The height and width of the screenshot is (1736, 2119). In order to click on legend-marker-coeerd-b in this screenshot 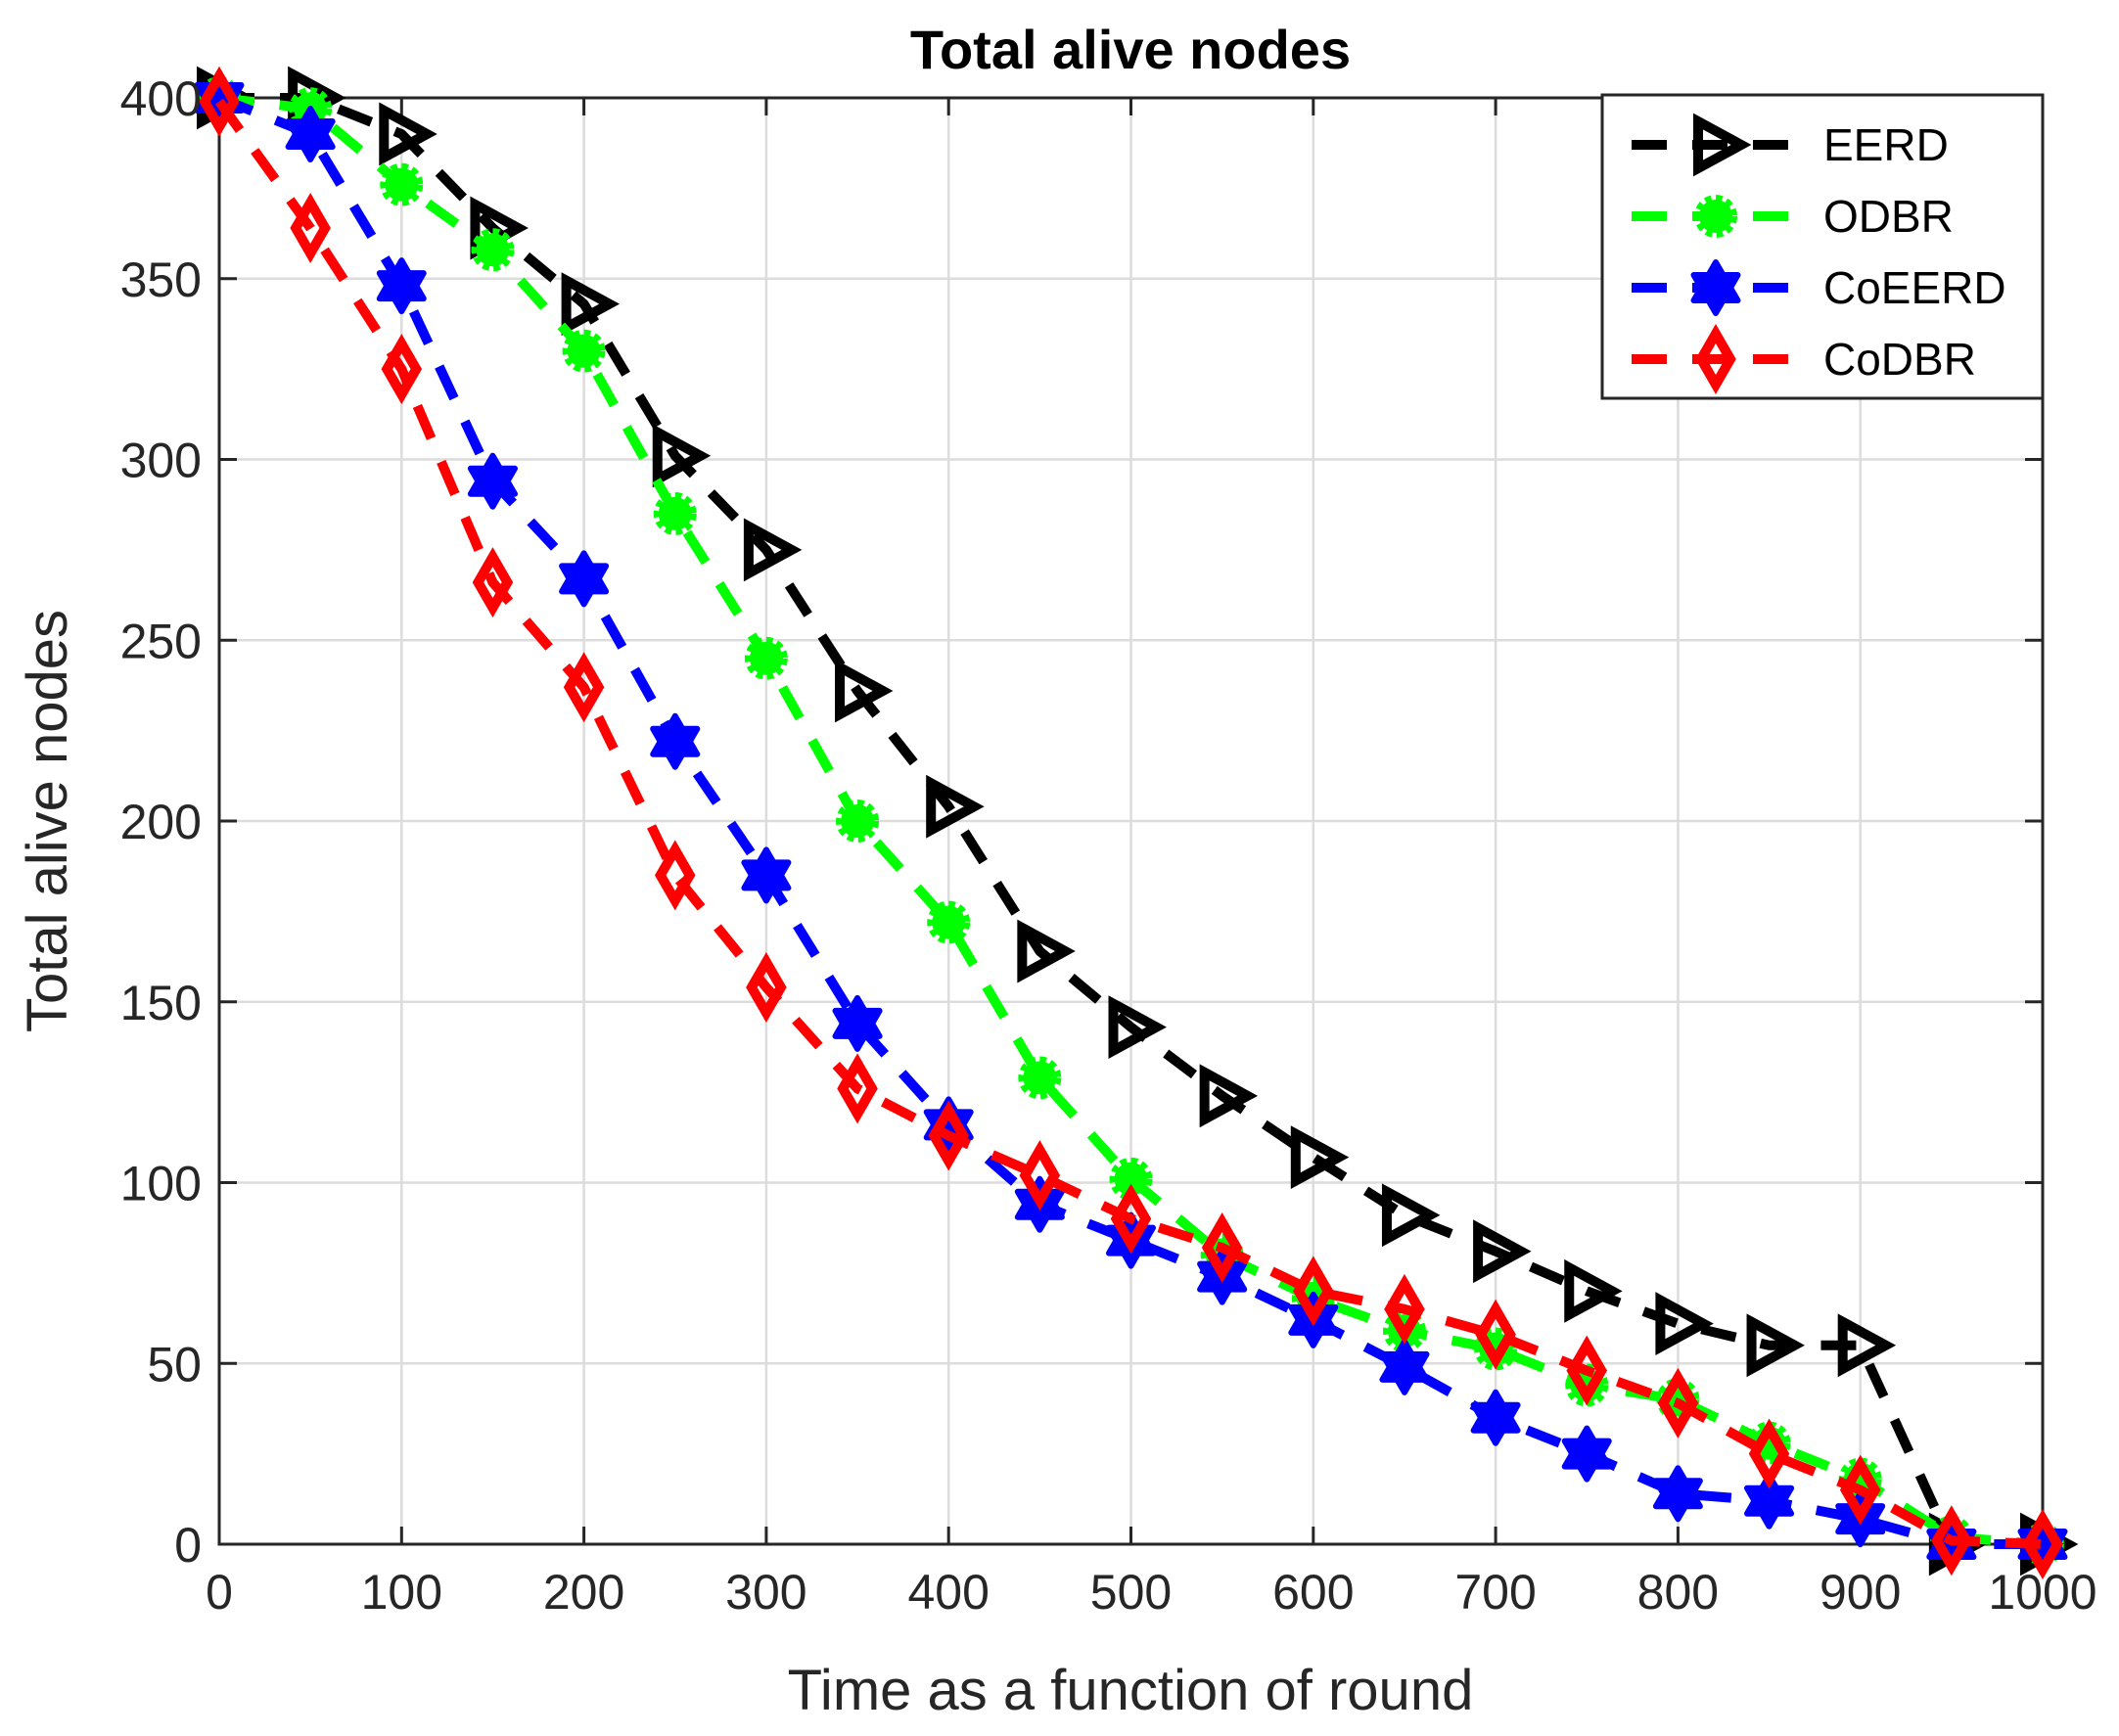, I will do `click(1715, 294)`.